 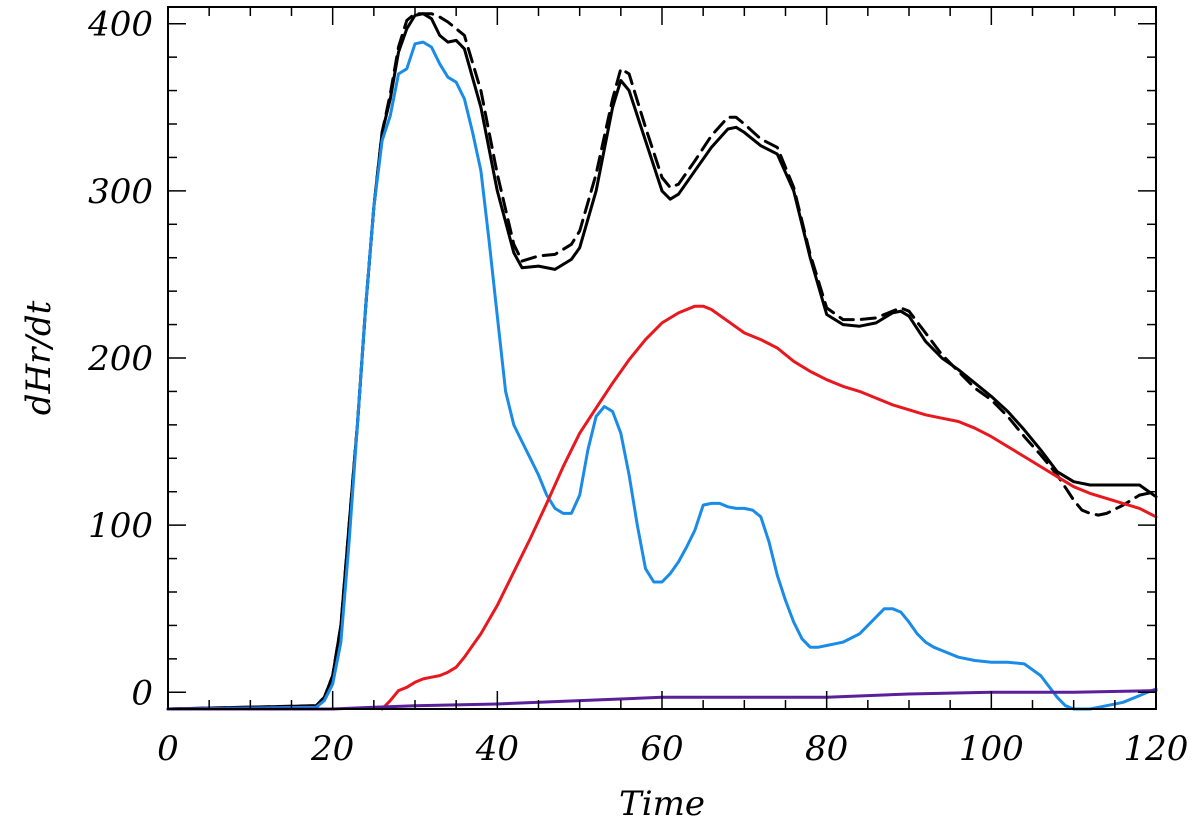 I want to click on x-tick-label: 100, so click(x=991, y=749).